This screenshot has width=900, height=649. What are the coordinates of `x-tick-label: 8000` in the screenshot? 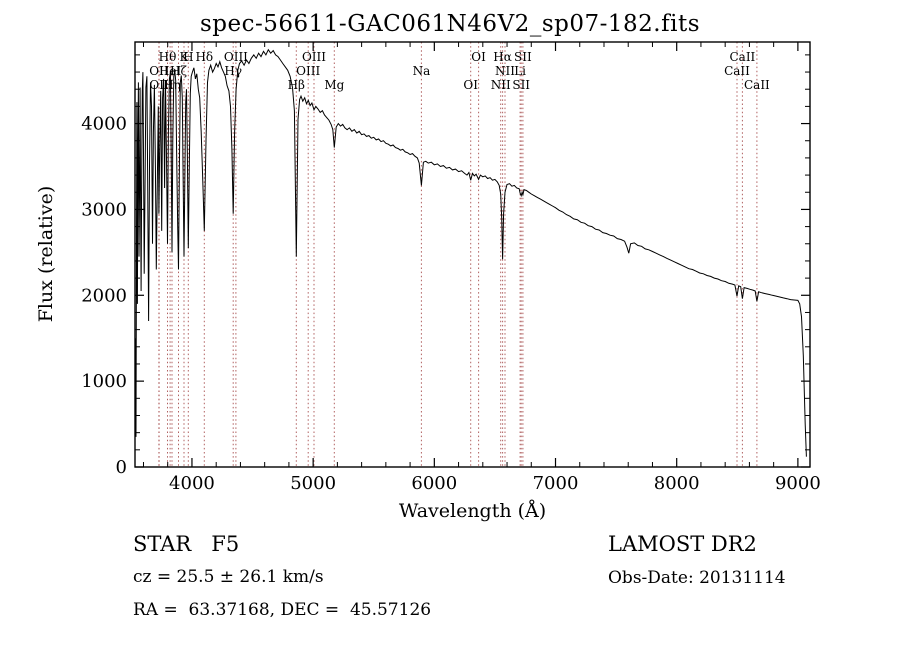 It's located at (677, 483).